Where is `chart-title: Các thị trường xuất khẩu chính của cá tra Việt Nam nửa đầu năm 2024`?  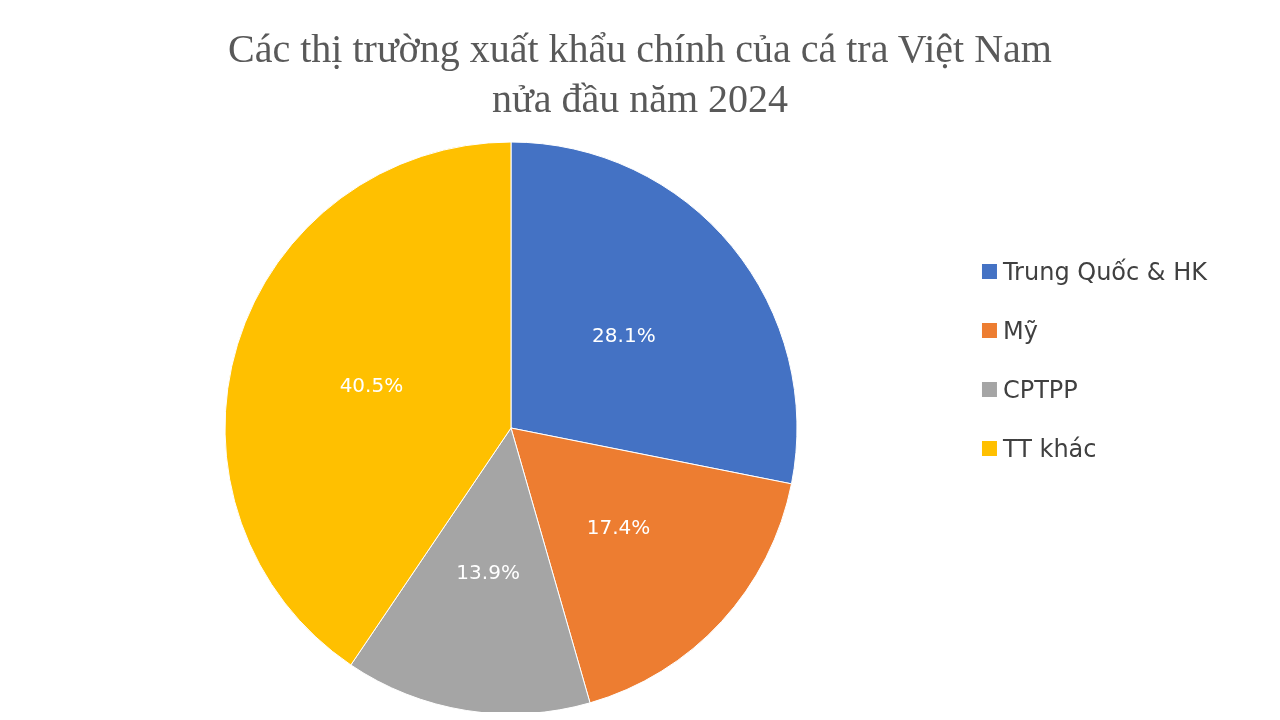
chart-title: Các thị trường xuất khẩu chính của cá tra Việt Nam nửa đầu năm 2024 is located at coordinates (640, 73).